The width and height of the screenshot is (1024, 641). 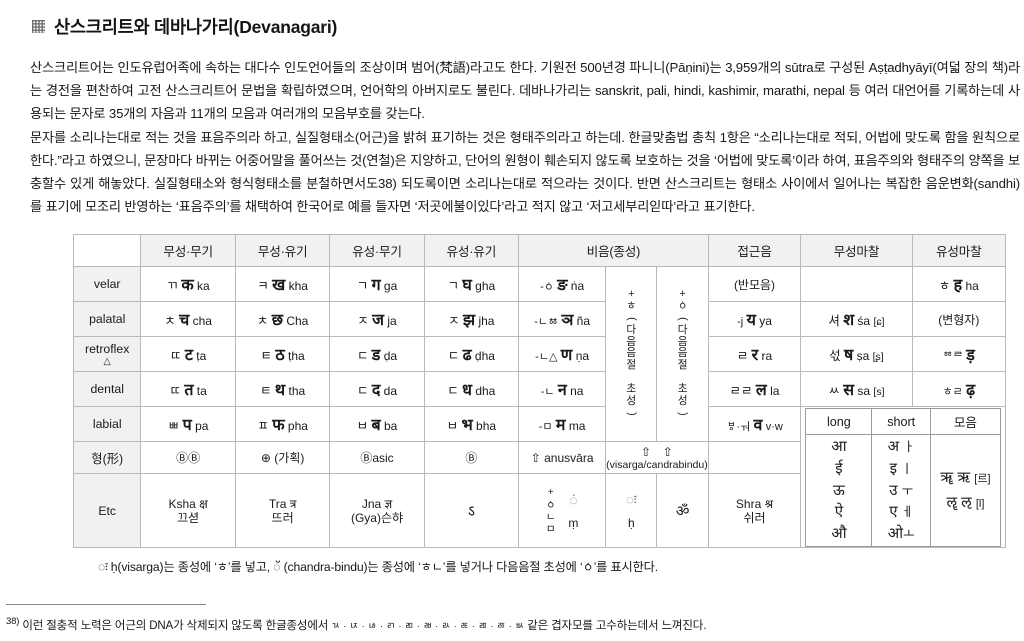 I want to click on cell-gha: ㄱ घ gha, so click(x=471, y=284).